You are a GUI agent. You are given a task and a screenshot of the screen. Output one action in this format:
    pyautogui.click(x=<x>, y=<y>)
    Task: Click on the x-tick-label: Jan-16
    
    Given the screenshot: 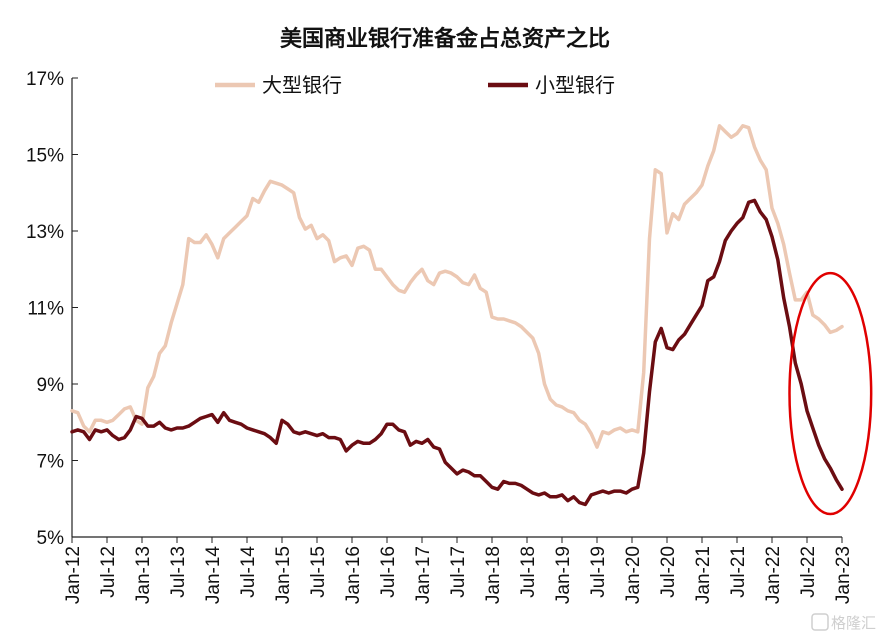 What is the action you would take?
    pyautogui.click(x=353, y=575)
    